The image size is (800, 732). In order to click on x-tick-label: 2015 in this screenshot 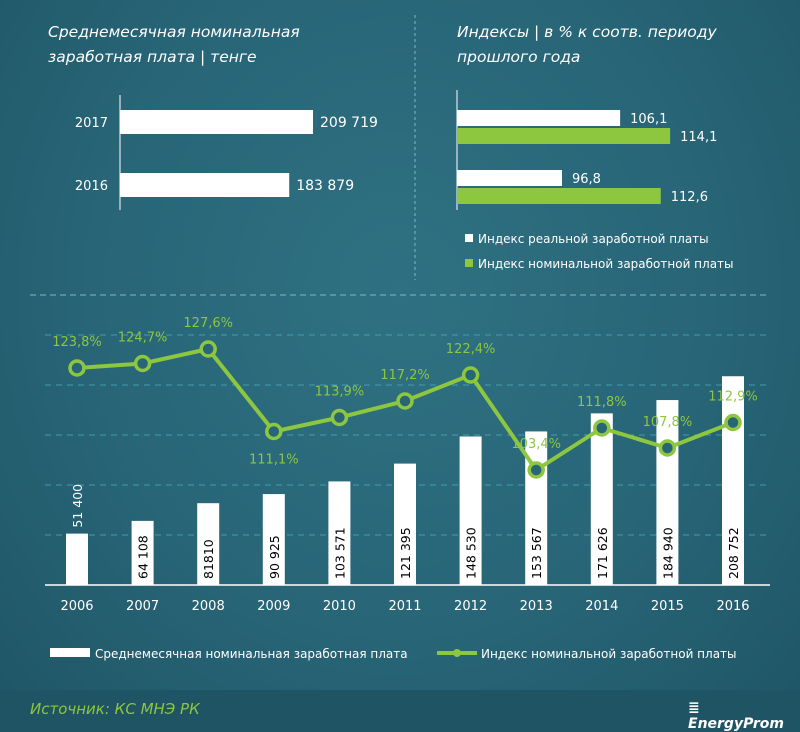, I will do `click(667, 606)`.